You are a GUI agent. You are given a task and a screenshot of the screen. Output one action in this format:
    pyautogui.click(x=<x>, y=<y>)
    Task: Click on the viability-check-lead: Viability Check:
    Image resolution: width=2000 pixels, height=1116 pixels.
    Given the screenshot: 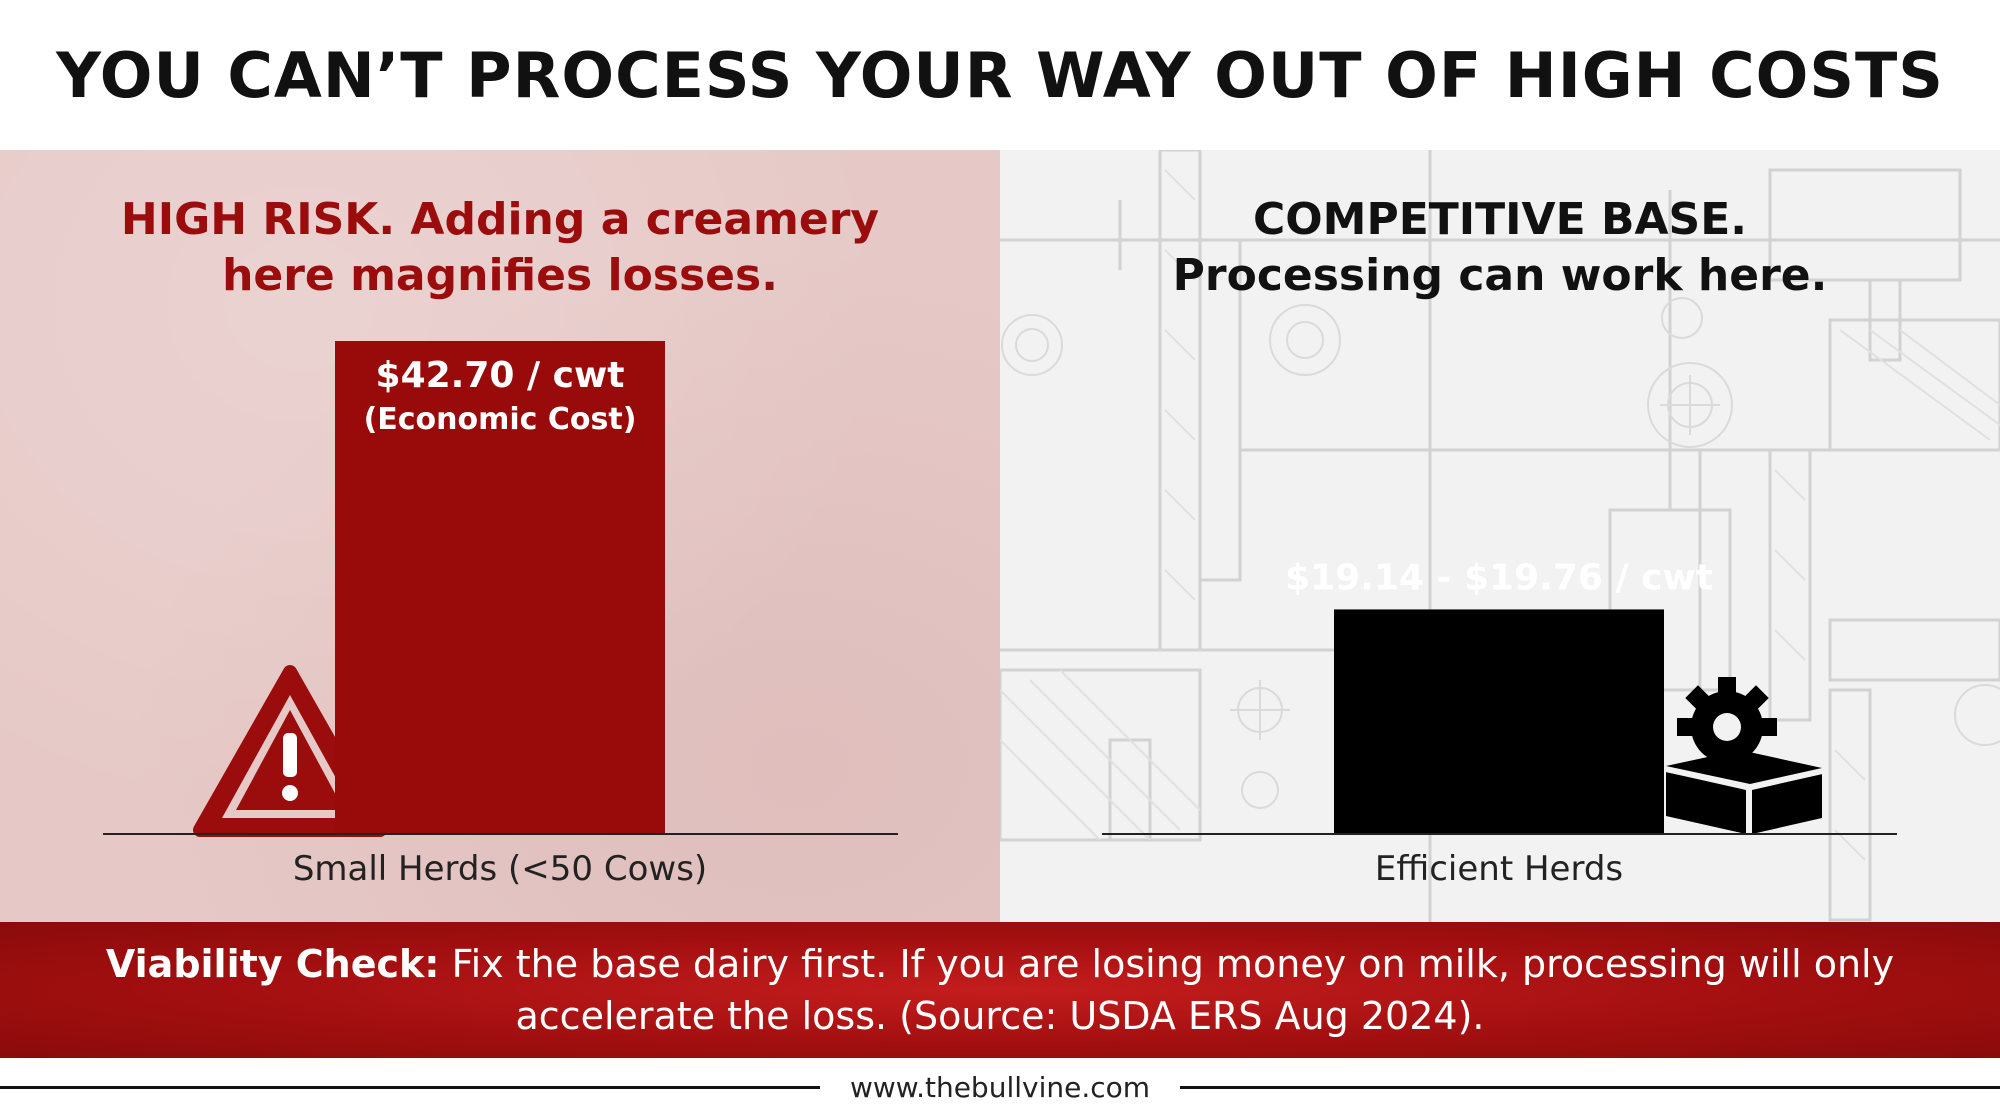 What is the action you would take?
    pyautogui.click(x=272, y=964)
    